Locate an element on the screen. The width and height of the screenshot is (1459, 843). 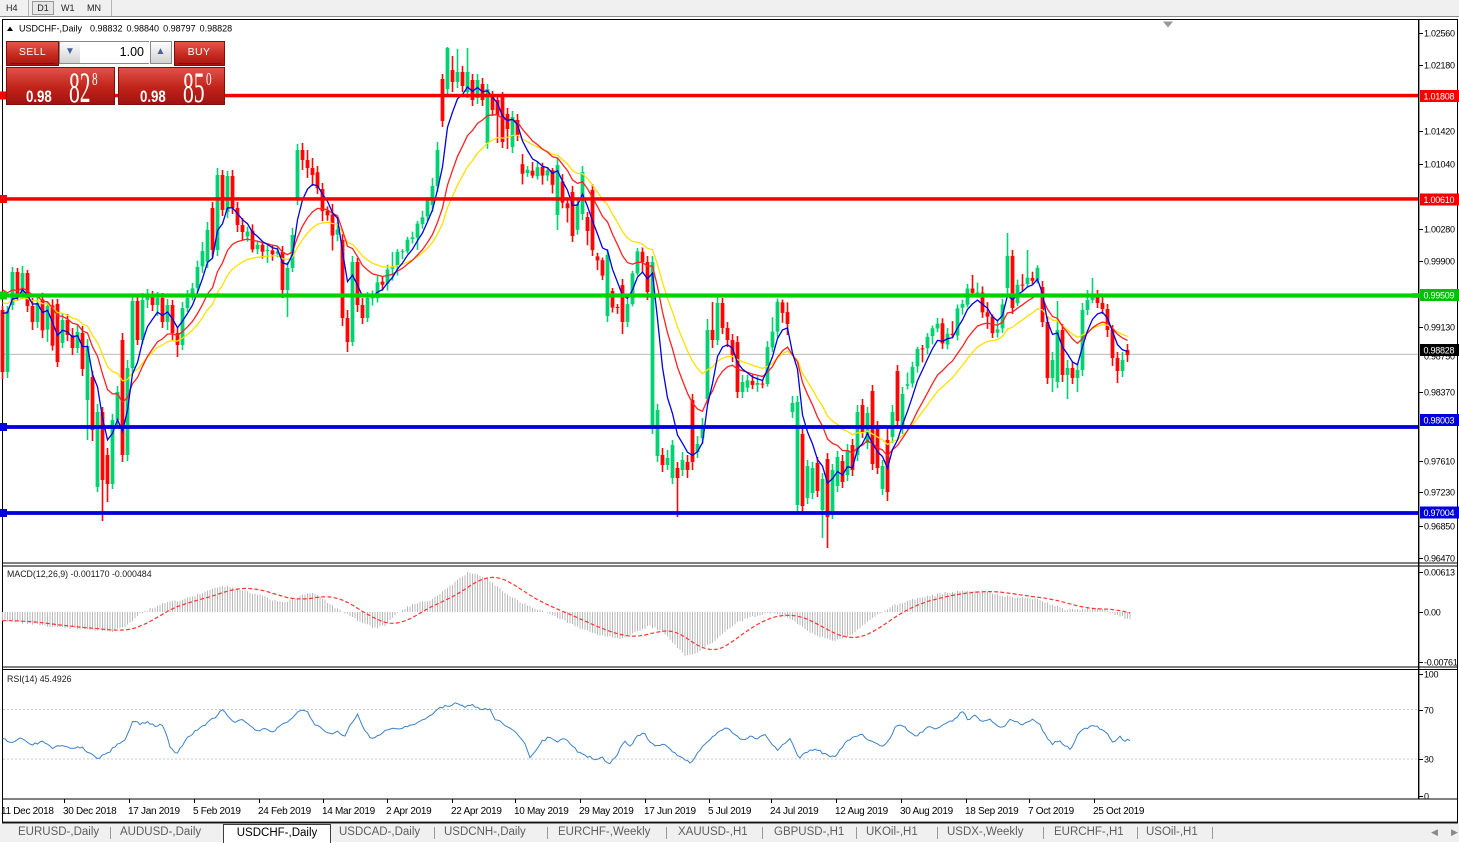
svg-text: 0.00613 is located at coordinates (1439, 573).